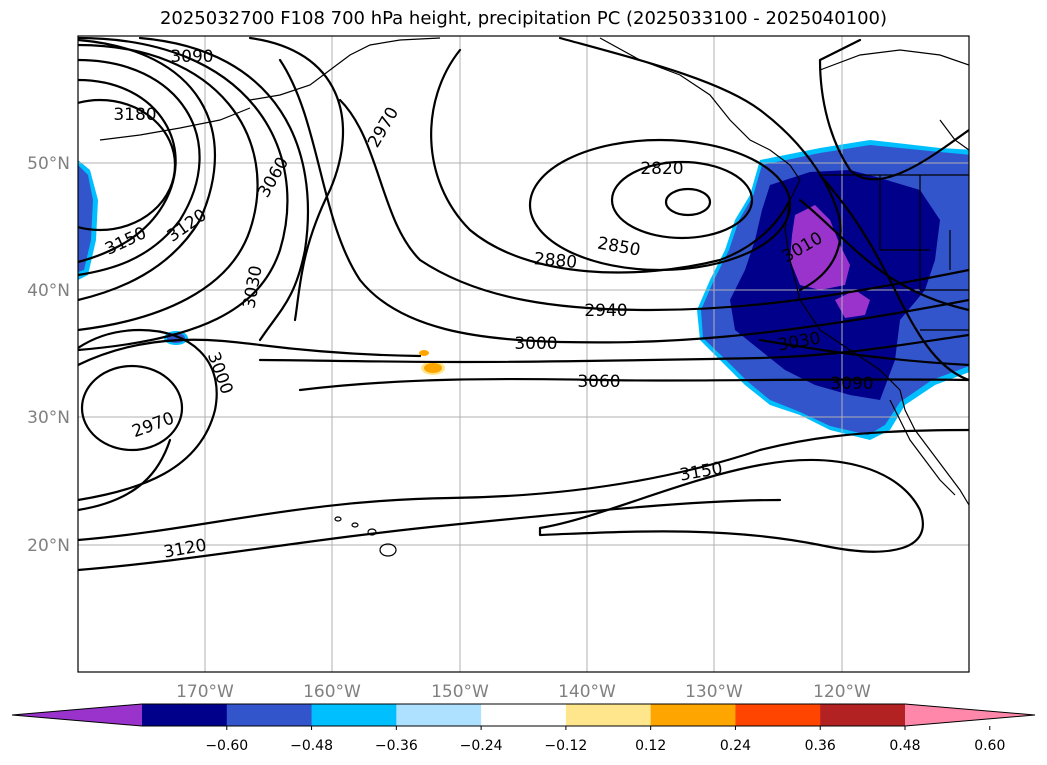 Image resolution: width=1047 pixels, height=765 pixels. I want to click on hawaii-islands, so click(365, 536).